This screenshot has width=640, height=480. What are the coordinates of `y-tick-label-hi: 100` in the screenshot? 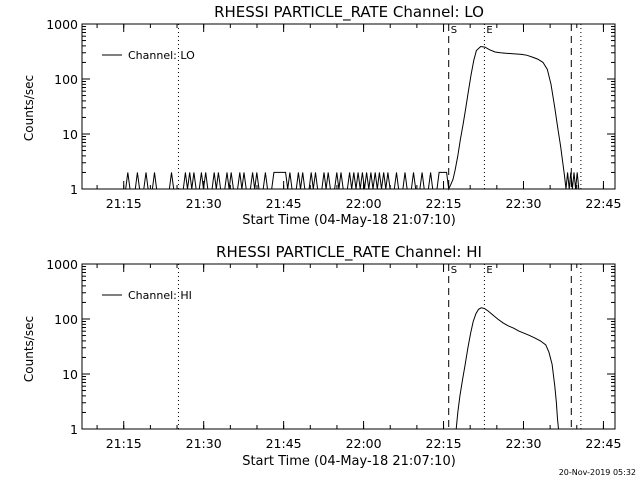 It's located at (66, 319).